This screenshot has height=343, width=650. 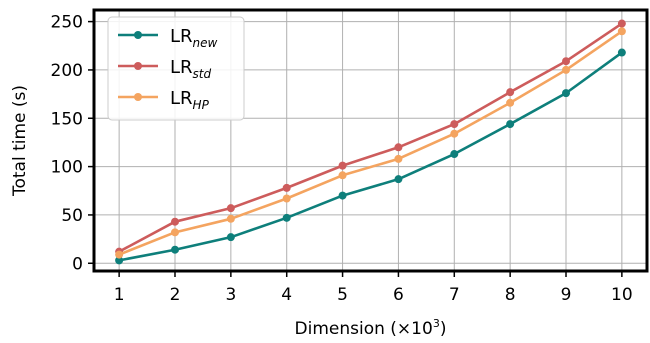 I want to click on legend-item-HP: LRHP, so click(x=164, y=100).